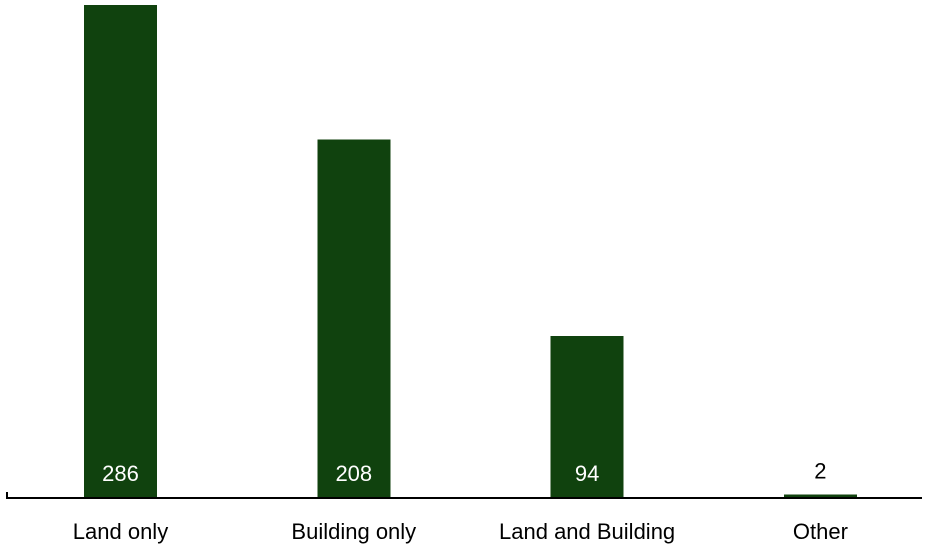  I want to click on bar-land-only, so click(120, 251).